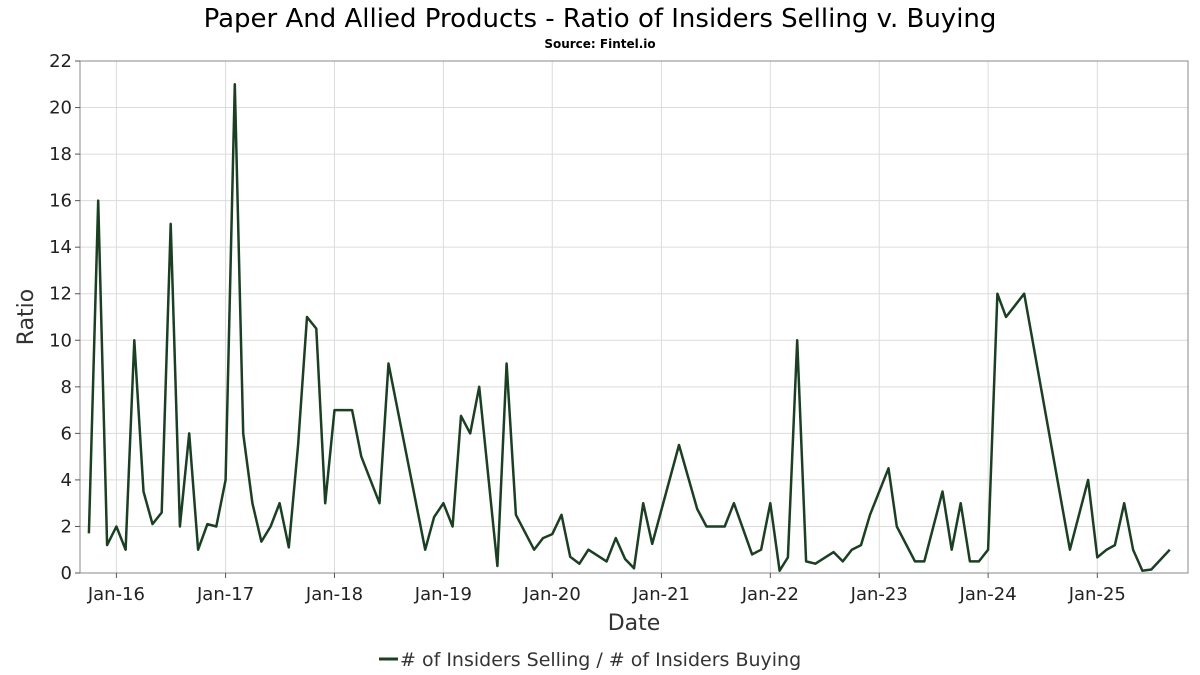 This screenshot has width=1200, height=675. I want to click on y-tick-label: 6, so click(66, 433).